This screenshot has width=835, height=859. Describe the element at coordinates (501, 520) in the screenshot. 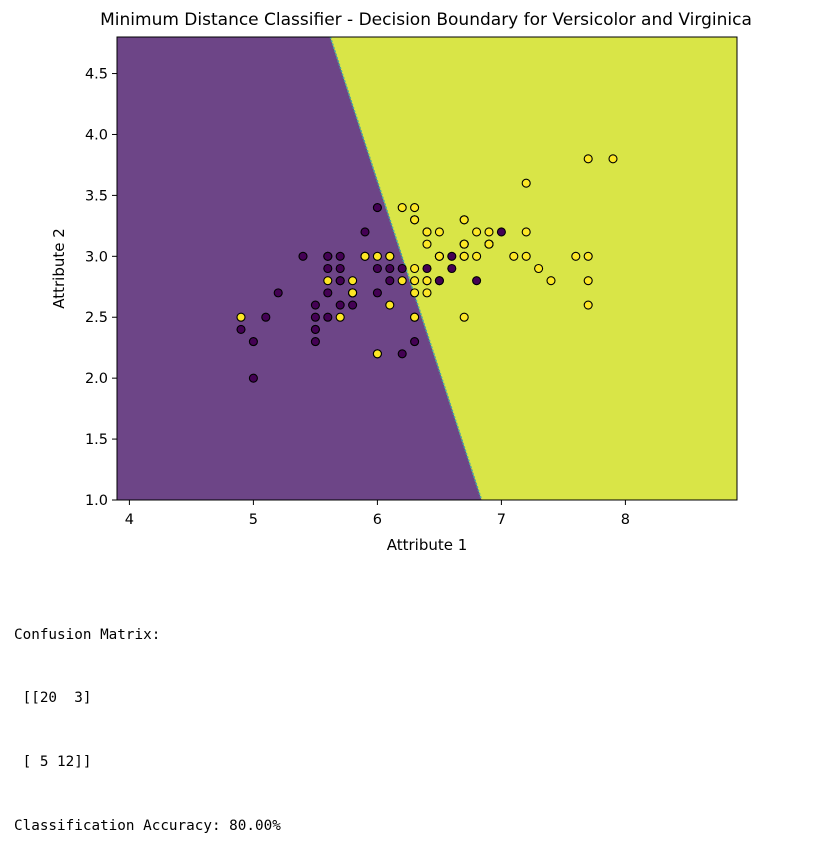

I see `x-tick-label: 7` at that location.